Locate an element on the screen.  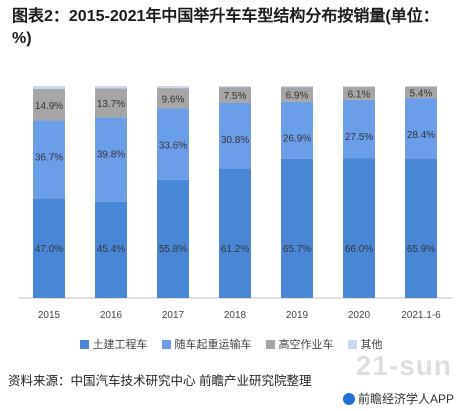
data-label-2015-2: 14.9% is located at coordinates (49, 106).